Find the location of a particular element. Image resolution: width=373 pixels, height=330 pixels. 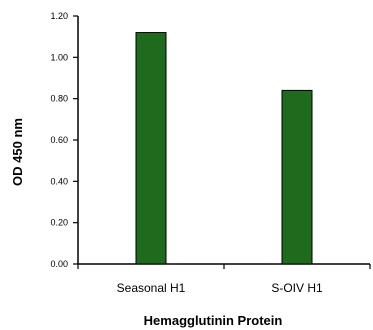

y-tick-label: 0.20 is located at coordinates (59, 223).